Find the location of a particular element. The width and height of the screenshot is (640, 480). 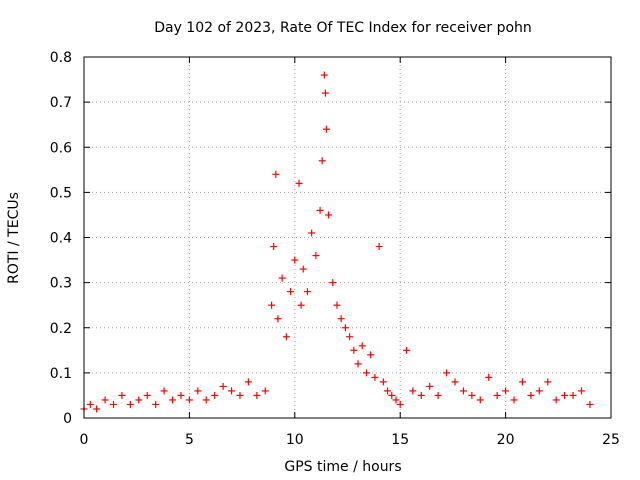

x-tick-label: 25 is located at coordinates (611, 440).